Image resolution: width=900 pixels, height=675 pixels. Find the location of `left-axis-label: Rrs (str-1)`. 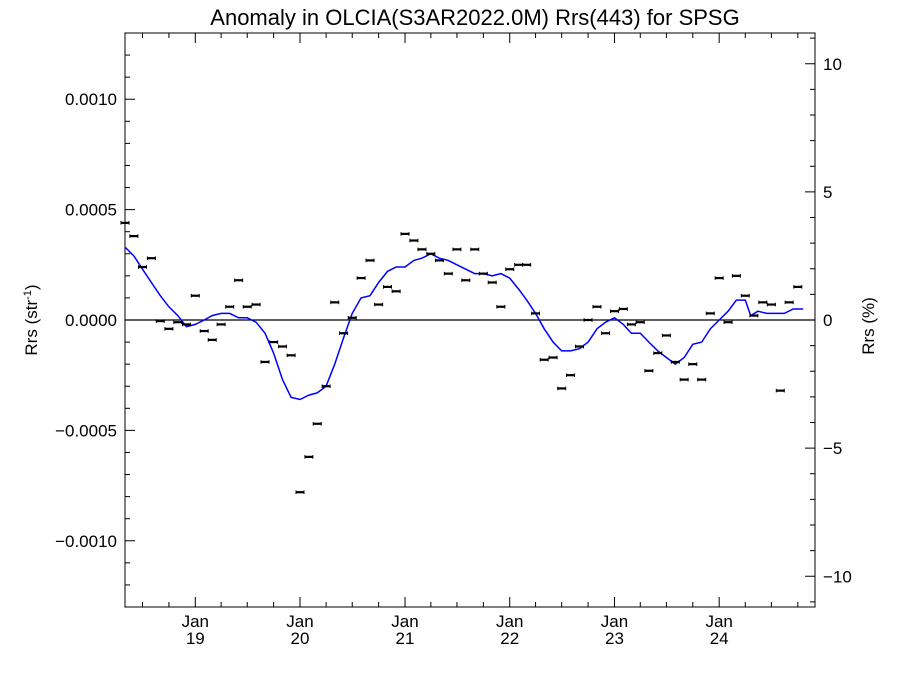

left-axis-label: Rrs (str-1) is located at coordinates (31, 319).